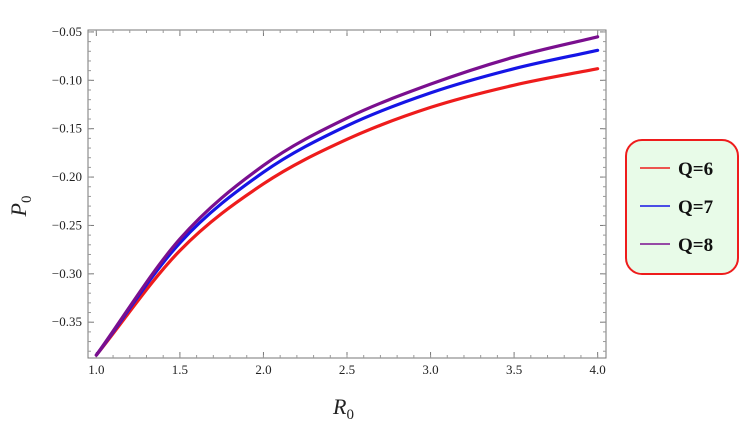 The image size is (742, 423). What do you see at coordinates (67, 128) in the screenshot?
I see `y-tick-label: −0.15` at bounding box center [67, 128].